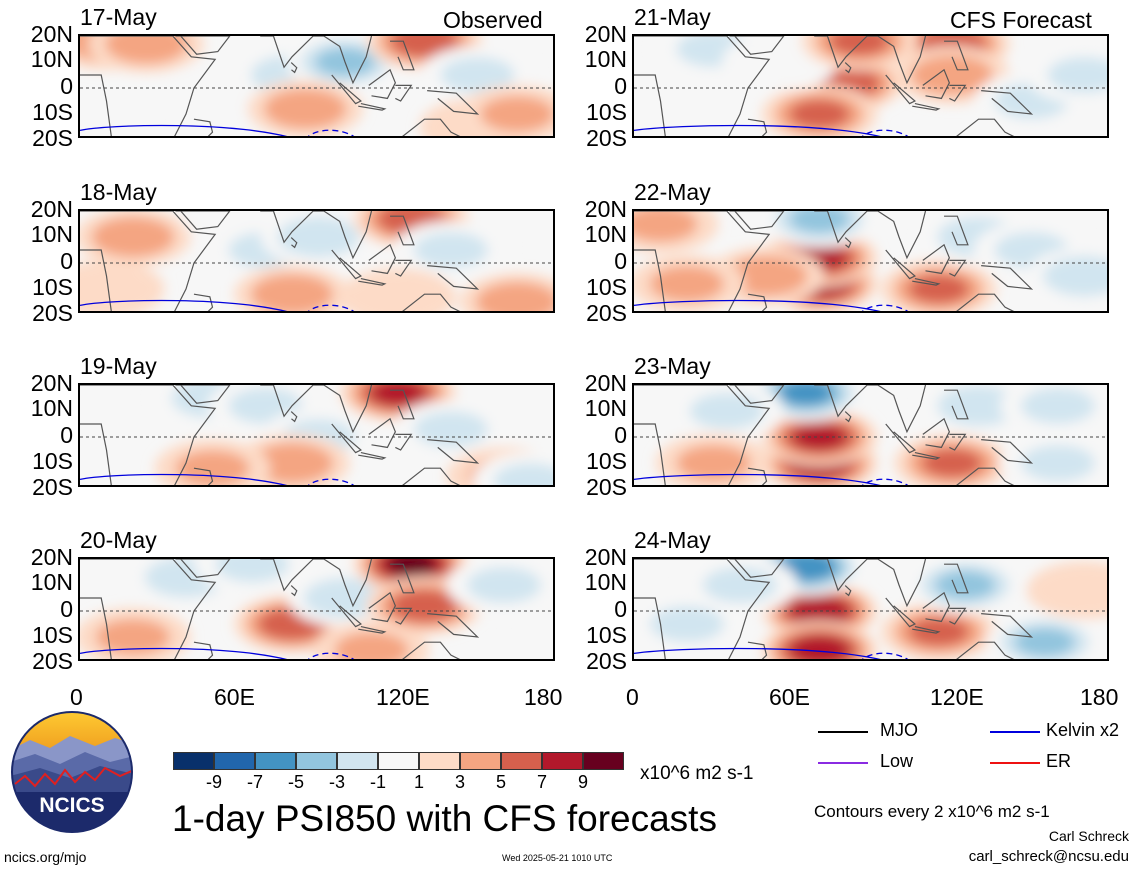 This screenshot has width=1135, height=872. Describe the element at coordinates (336, 782) in the screenshot. I see `colorbar-tick-label: -3` at that location.